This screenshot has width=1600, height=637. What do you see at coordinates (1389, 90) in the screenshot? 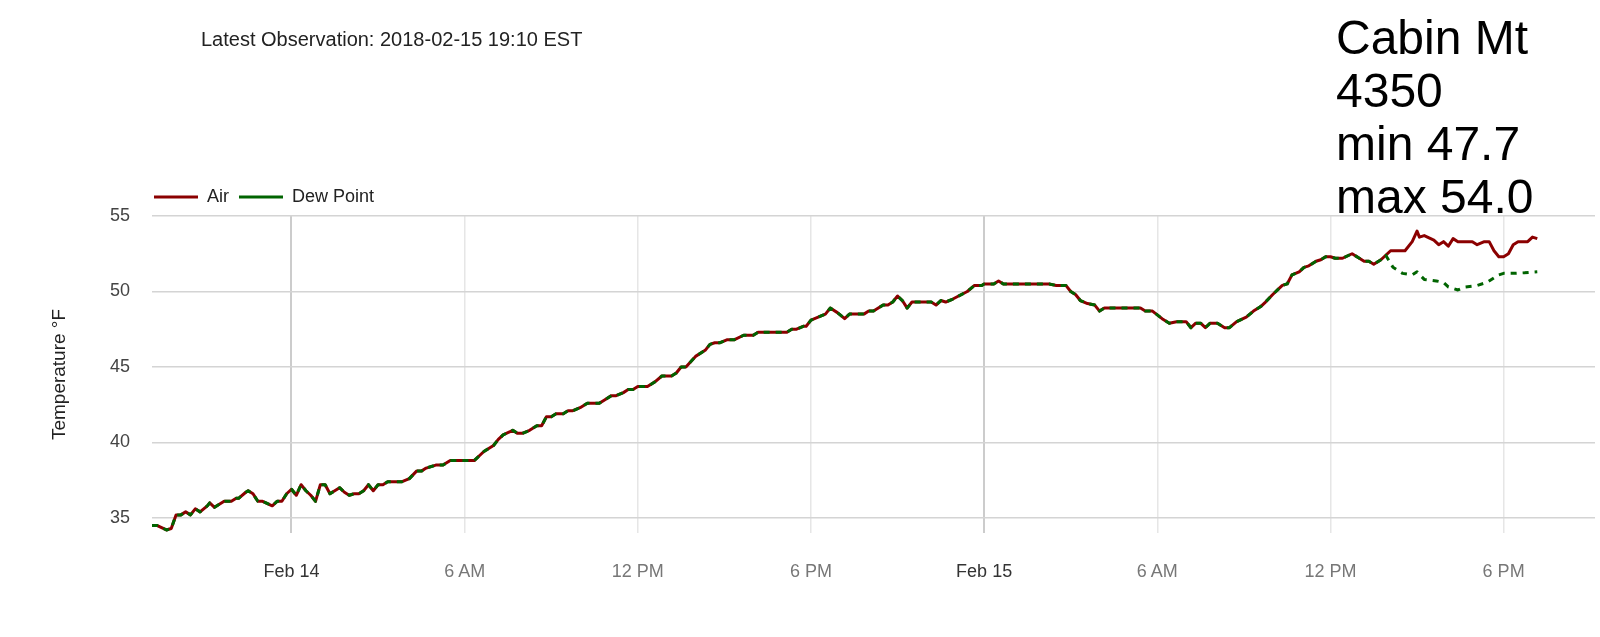
I see `chart-subtitle: 4350` at bounding box center [1389, 90].